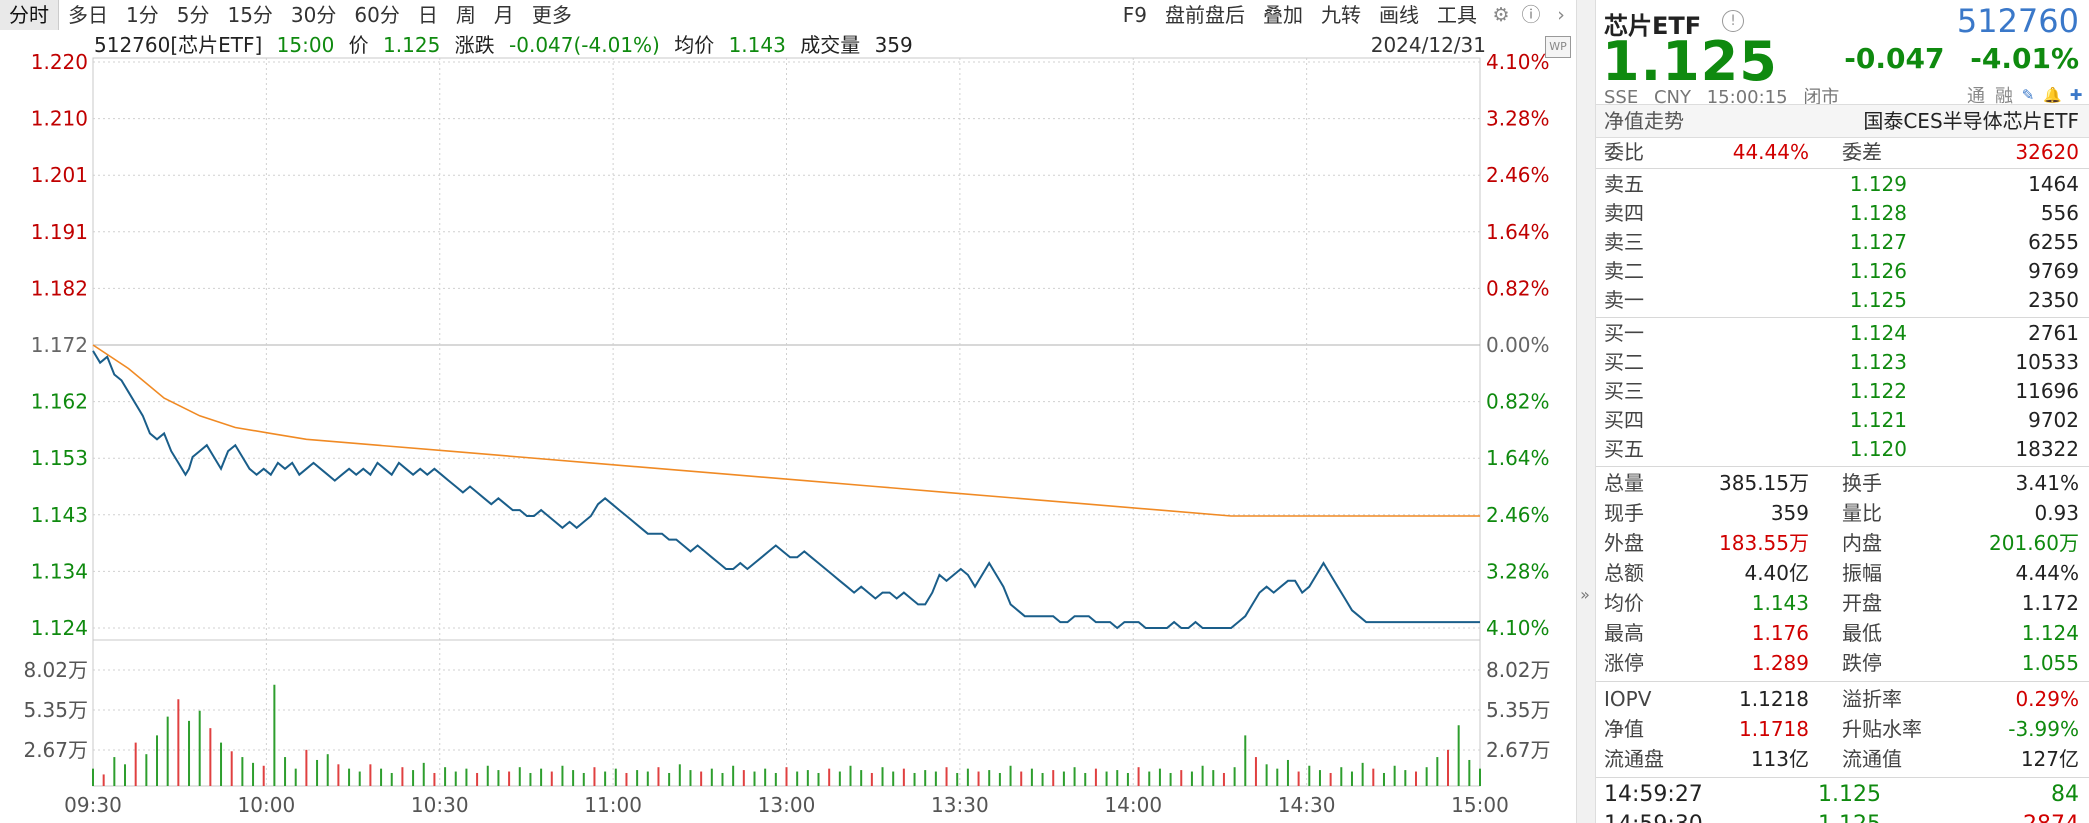 The height and width of the screenshot is (823, 2089). Describe the element at coordinates (2050, 603) in the screenshot. I see `stat-value: 1.172` at that location.